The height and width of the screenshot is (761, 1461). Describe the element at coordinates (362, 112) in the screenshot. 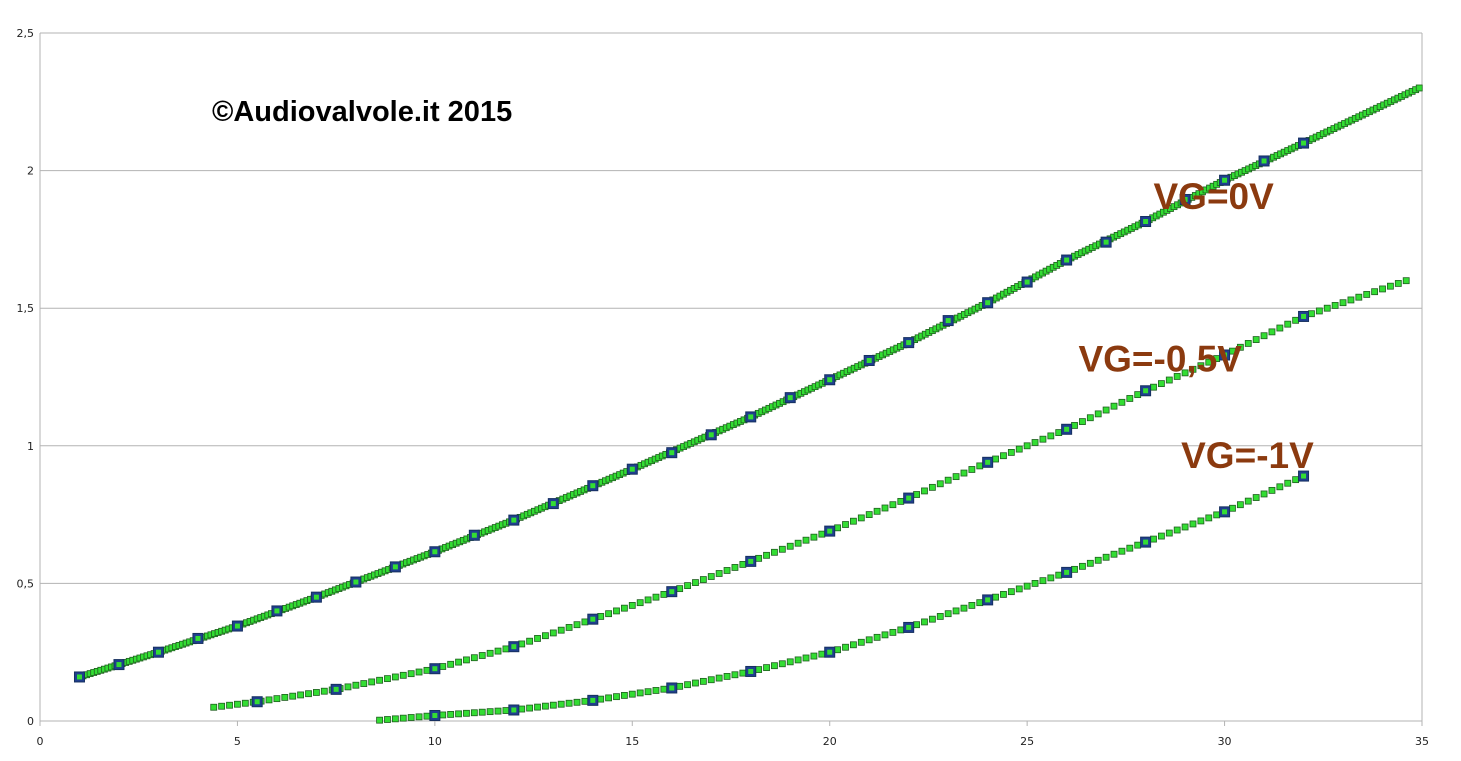

I see `copyright-watermark: ©Audiovalvole.it 2015` at that location.